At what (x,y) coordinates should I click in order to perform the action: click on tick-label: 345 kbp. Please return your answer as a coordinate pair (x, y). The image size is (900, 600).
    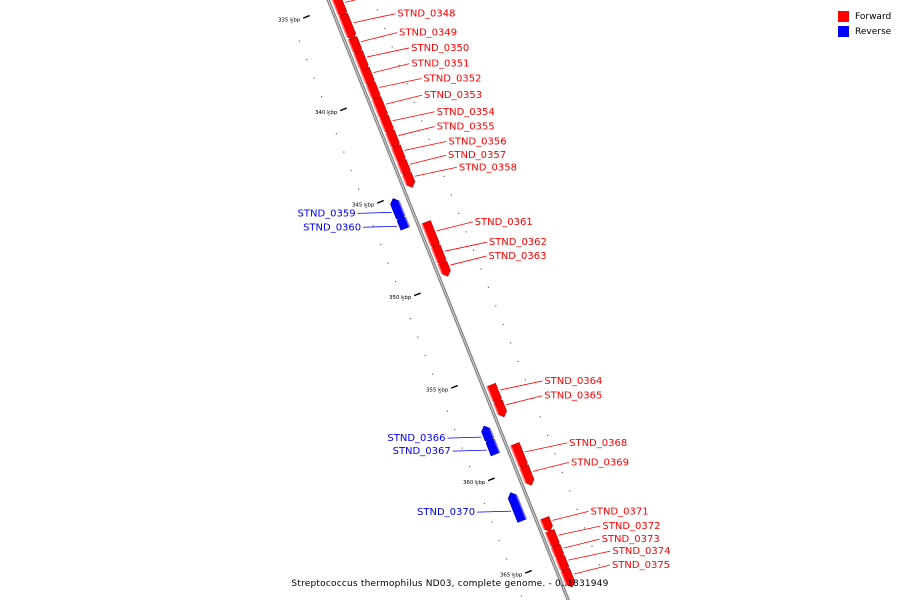
    Looking at the image, I should click on (363, 205).